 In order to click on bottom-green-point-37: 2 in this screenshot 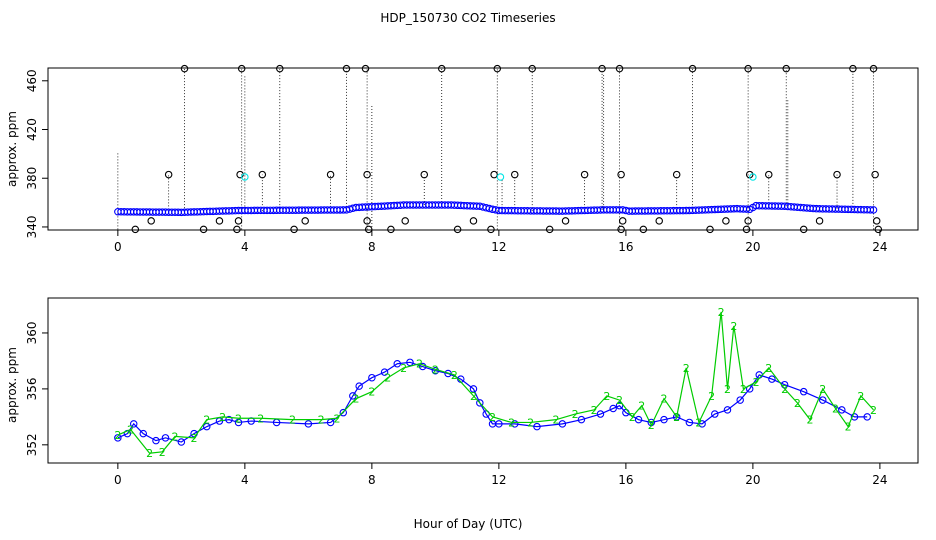, I will do `click(721, 312)`.